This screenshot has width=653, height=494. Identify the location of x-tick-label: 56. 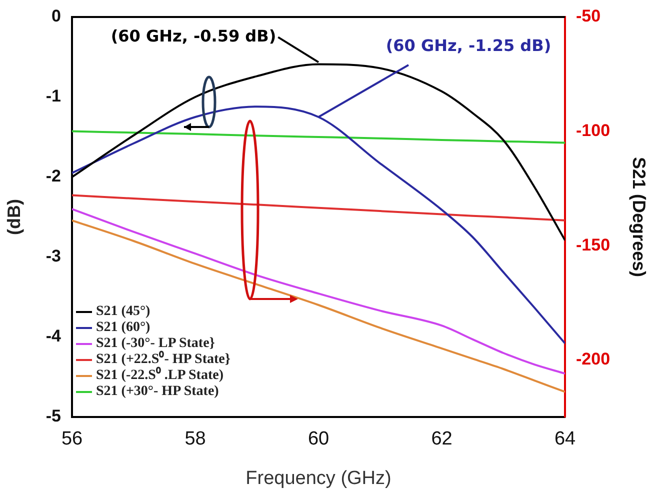
(72, 439).